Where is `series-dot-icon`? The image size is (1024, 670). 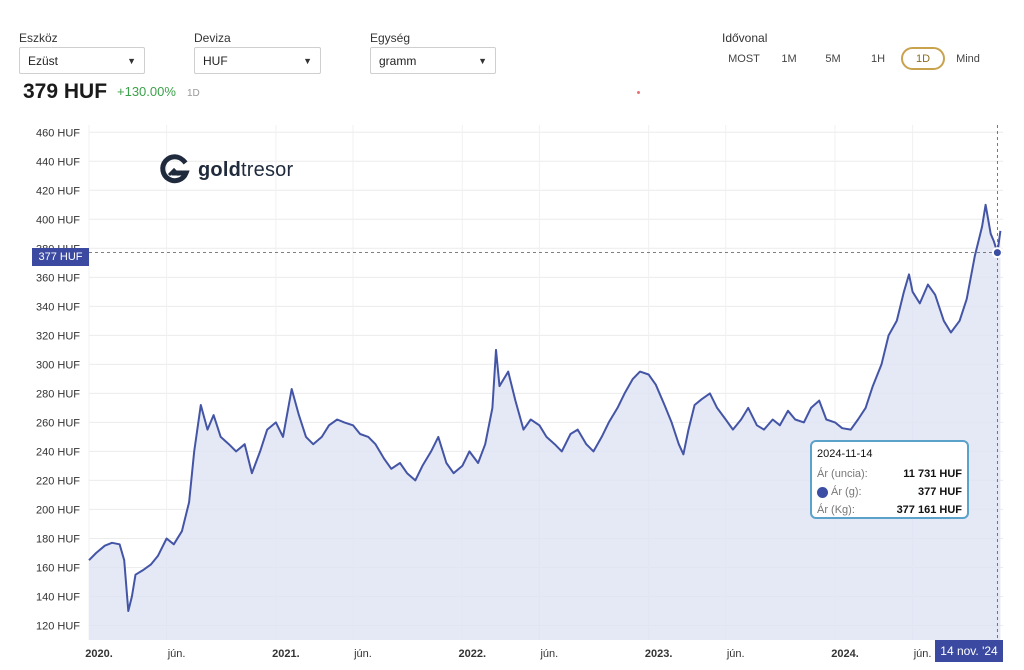
series-dot-icon is located at coordinates (822, 492).